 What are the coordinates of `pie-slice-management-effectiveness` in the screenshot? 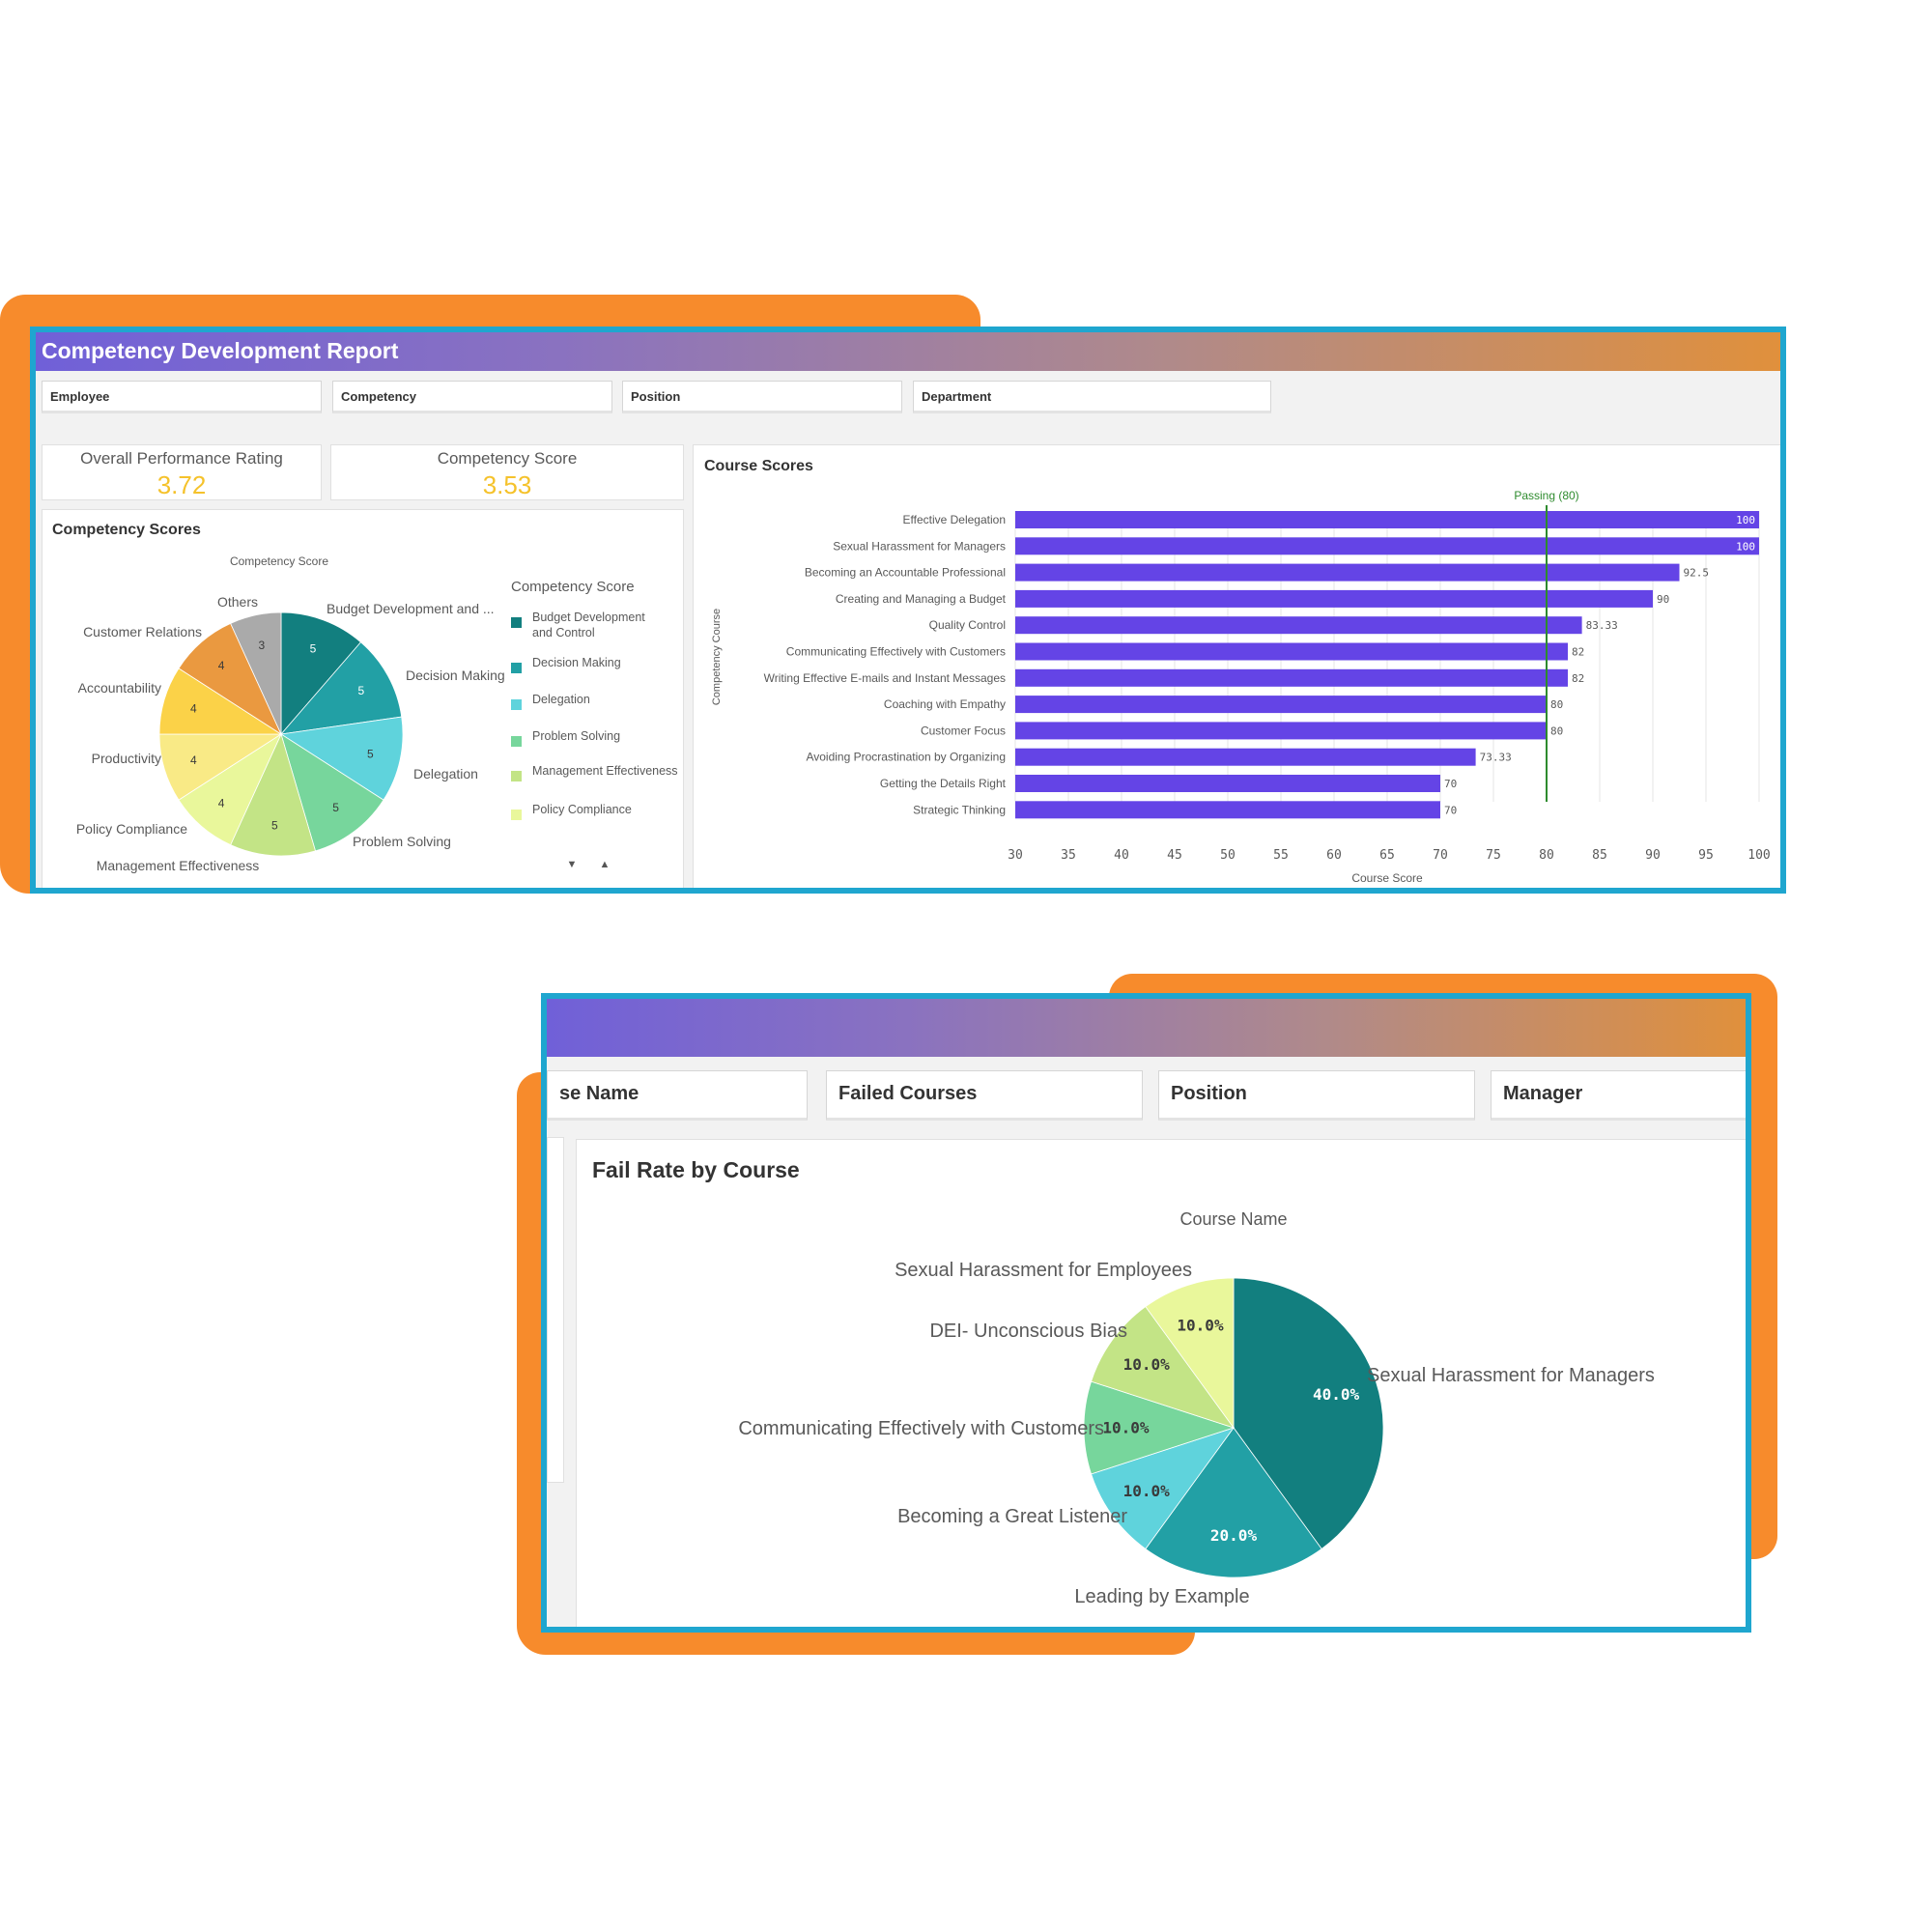 It's located at (273, 794).